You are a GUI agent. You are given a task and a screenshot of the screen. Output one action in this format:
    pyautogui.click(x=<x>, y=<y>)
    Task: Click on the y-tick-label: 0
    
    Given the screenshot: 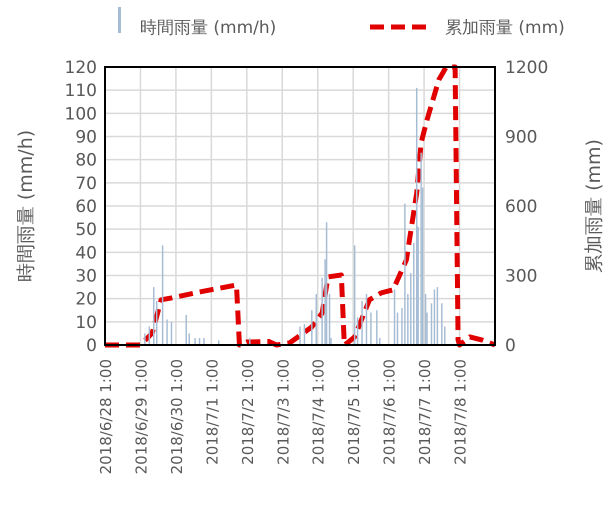 What is the action you would take?
    pyautogui.click(x=91, y=346)
    